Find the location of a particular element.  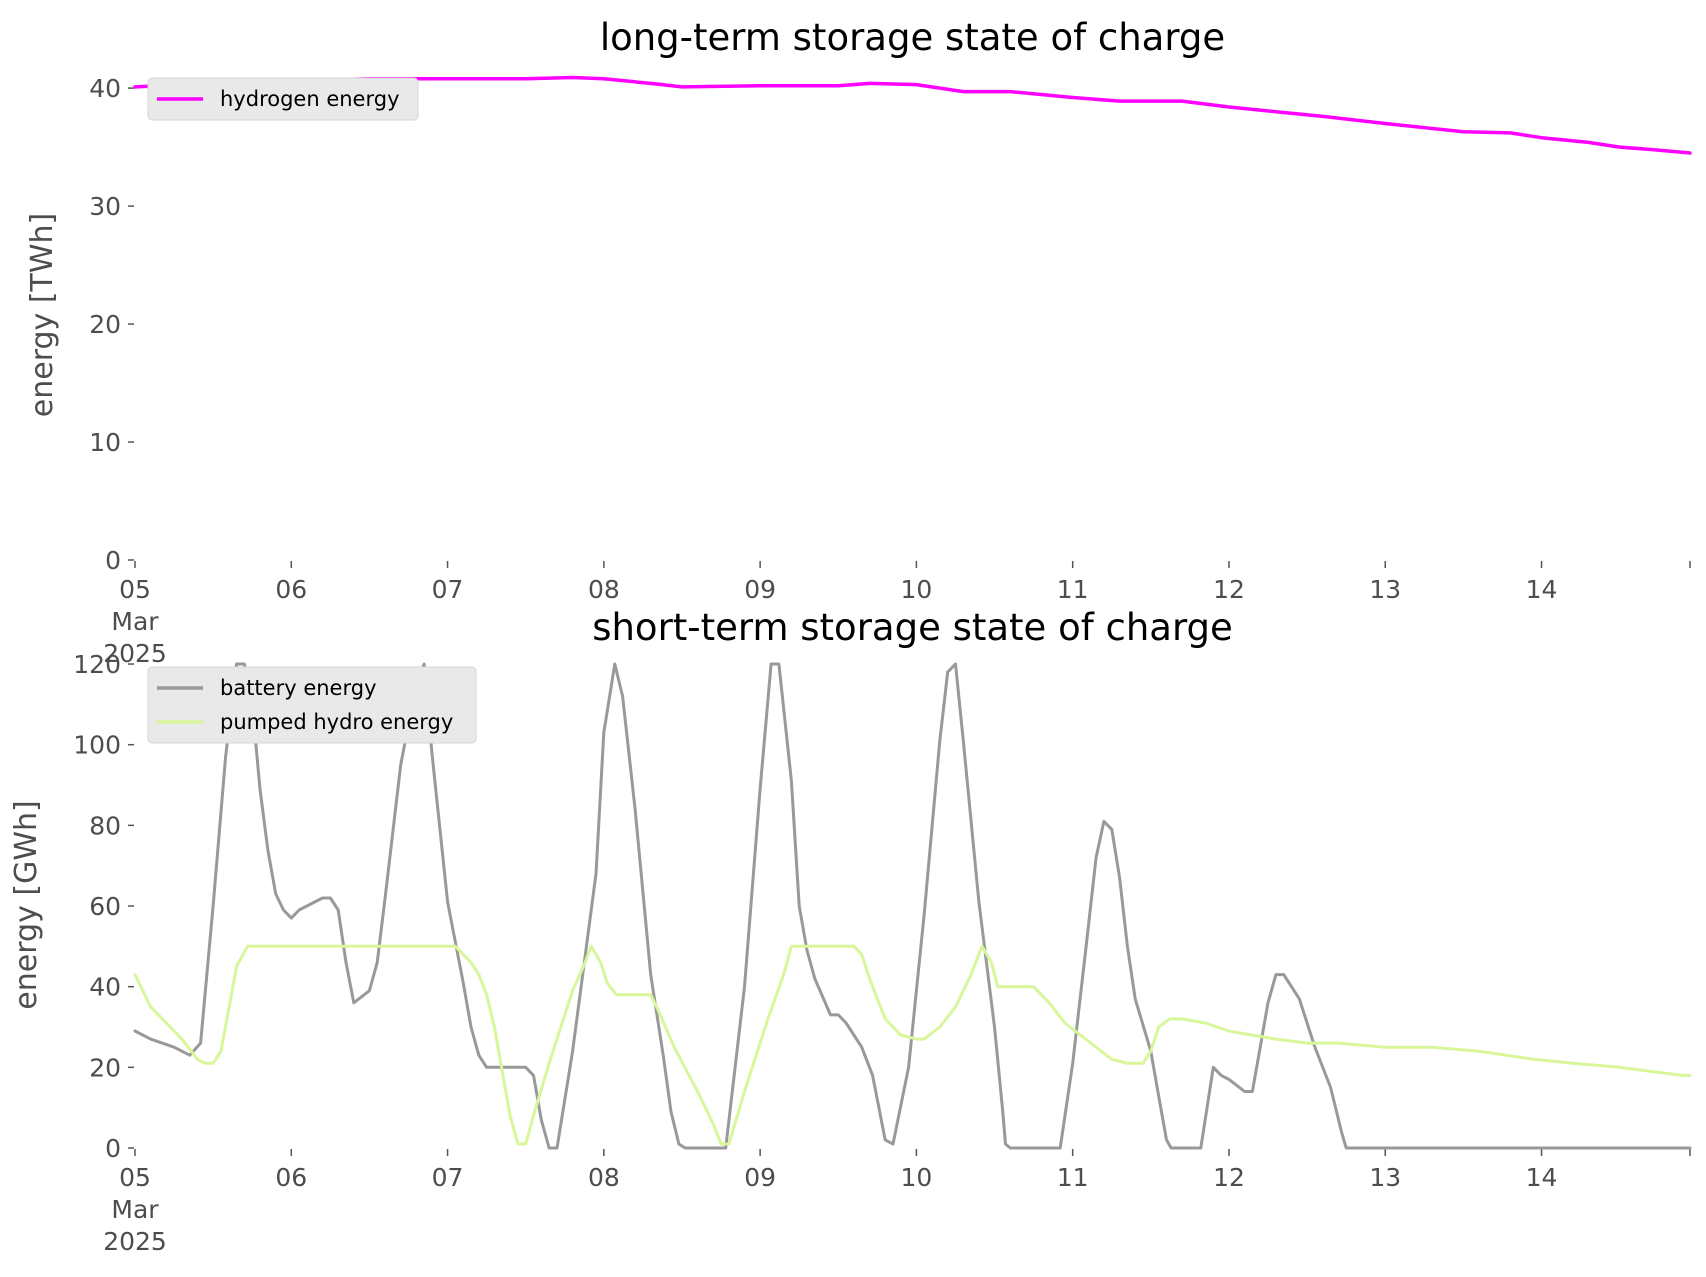

y-axis-label: energy [TWh] is located at coordinates (42, 315).